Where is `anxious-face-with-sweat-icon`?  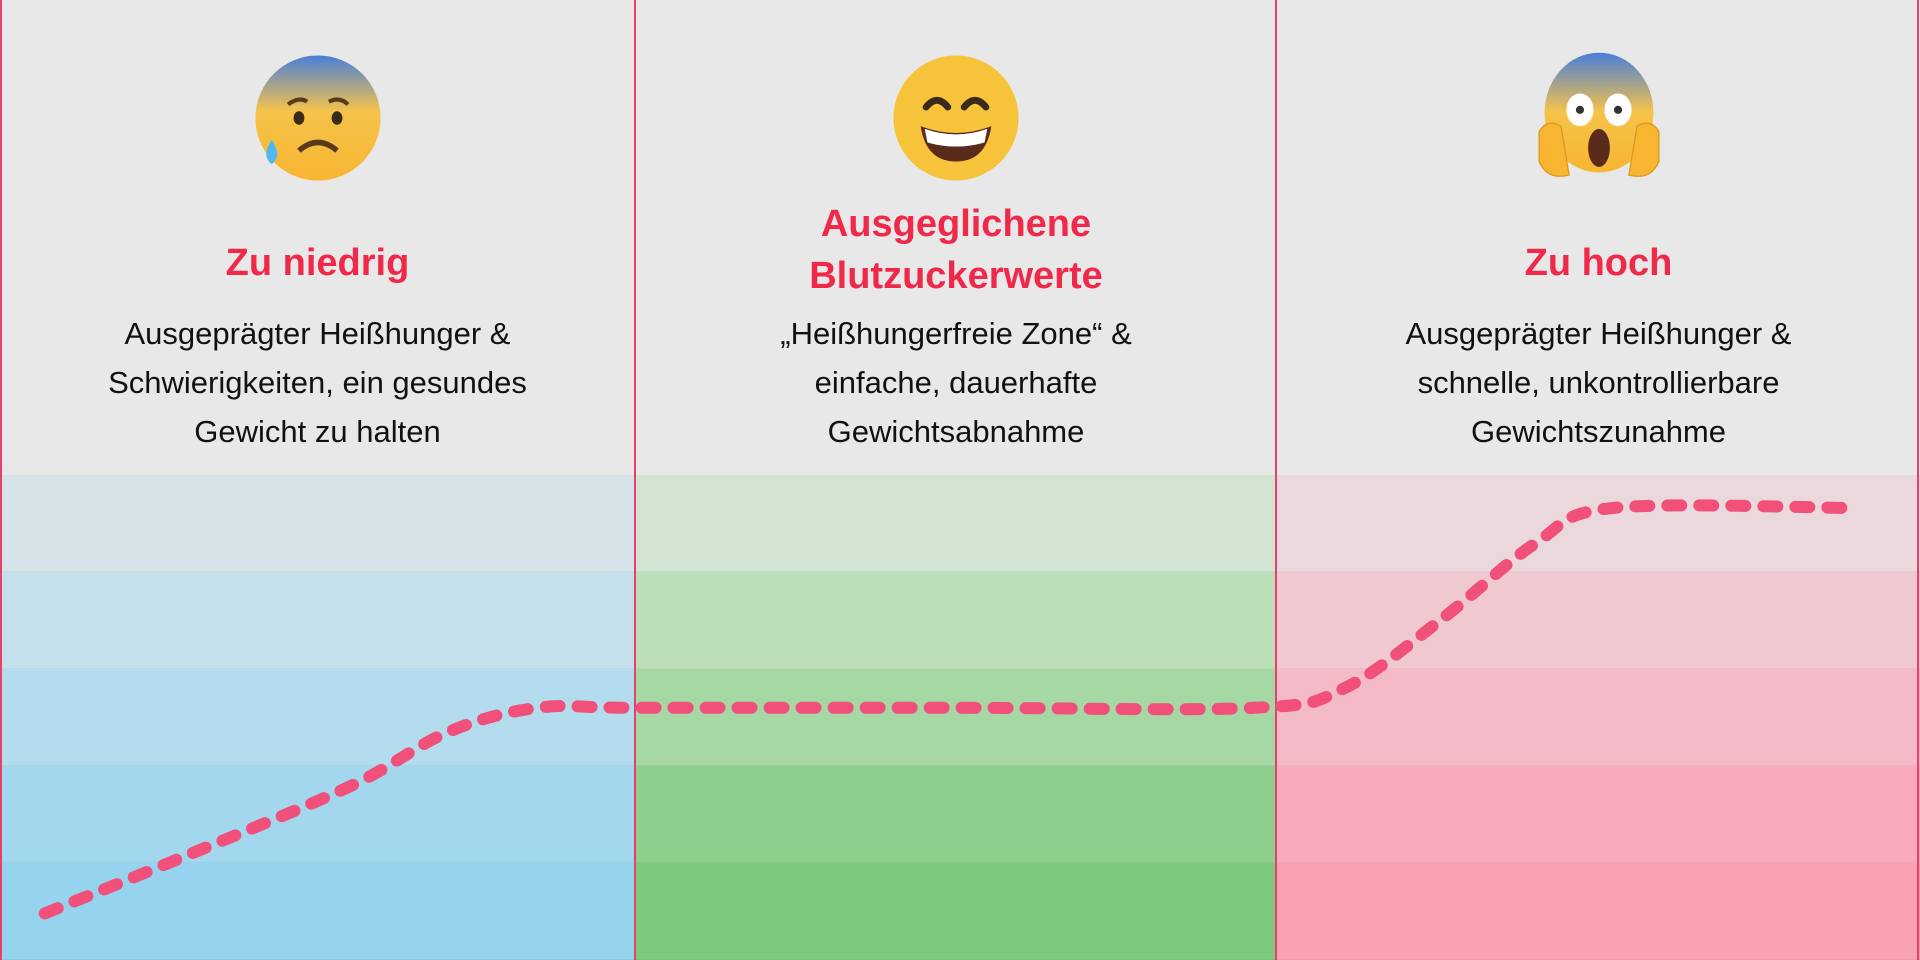
anxious-face-with-sweat-icon is located at coordinates (317, 118).